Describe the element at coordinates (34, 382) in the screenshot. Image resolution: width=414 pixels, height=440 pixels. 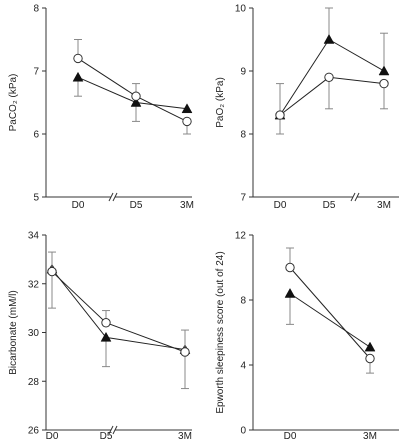
I see `y-tick-label: 28` at that location.